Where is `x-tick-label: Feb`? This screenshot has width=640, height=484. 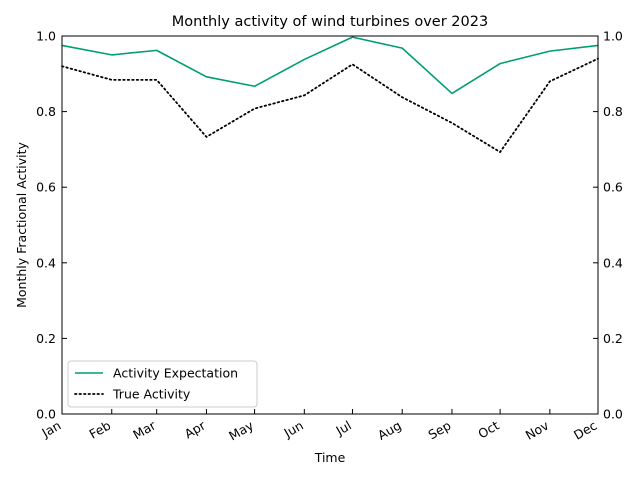
x-tick-label: Feb is located at coordinates (100, 430).